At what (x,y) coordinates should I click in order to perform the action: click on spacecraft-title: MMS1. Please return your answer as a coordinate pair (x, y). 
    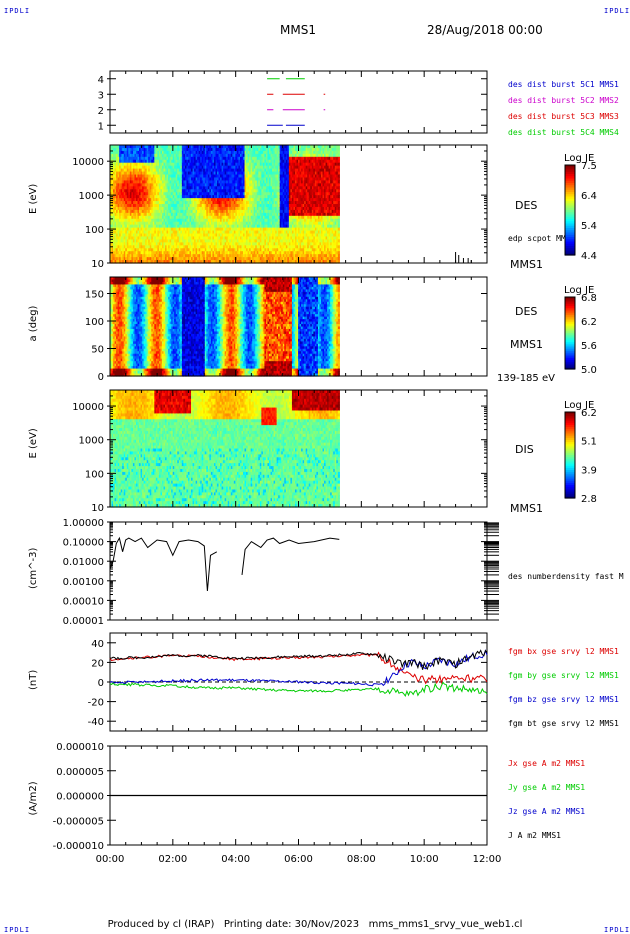
    Looking at the image, I should click on (298, 30).